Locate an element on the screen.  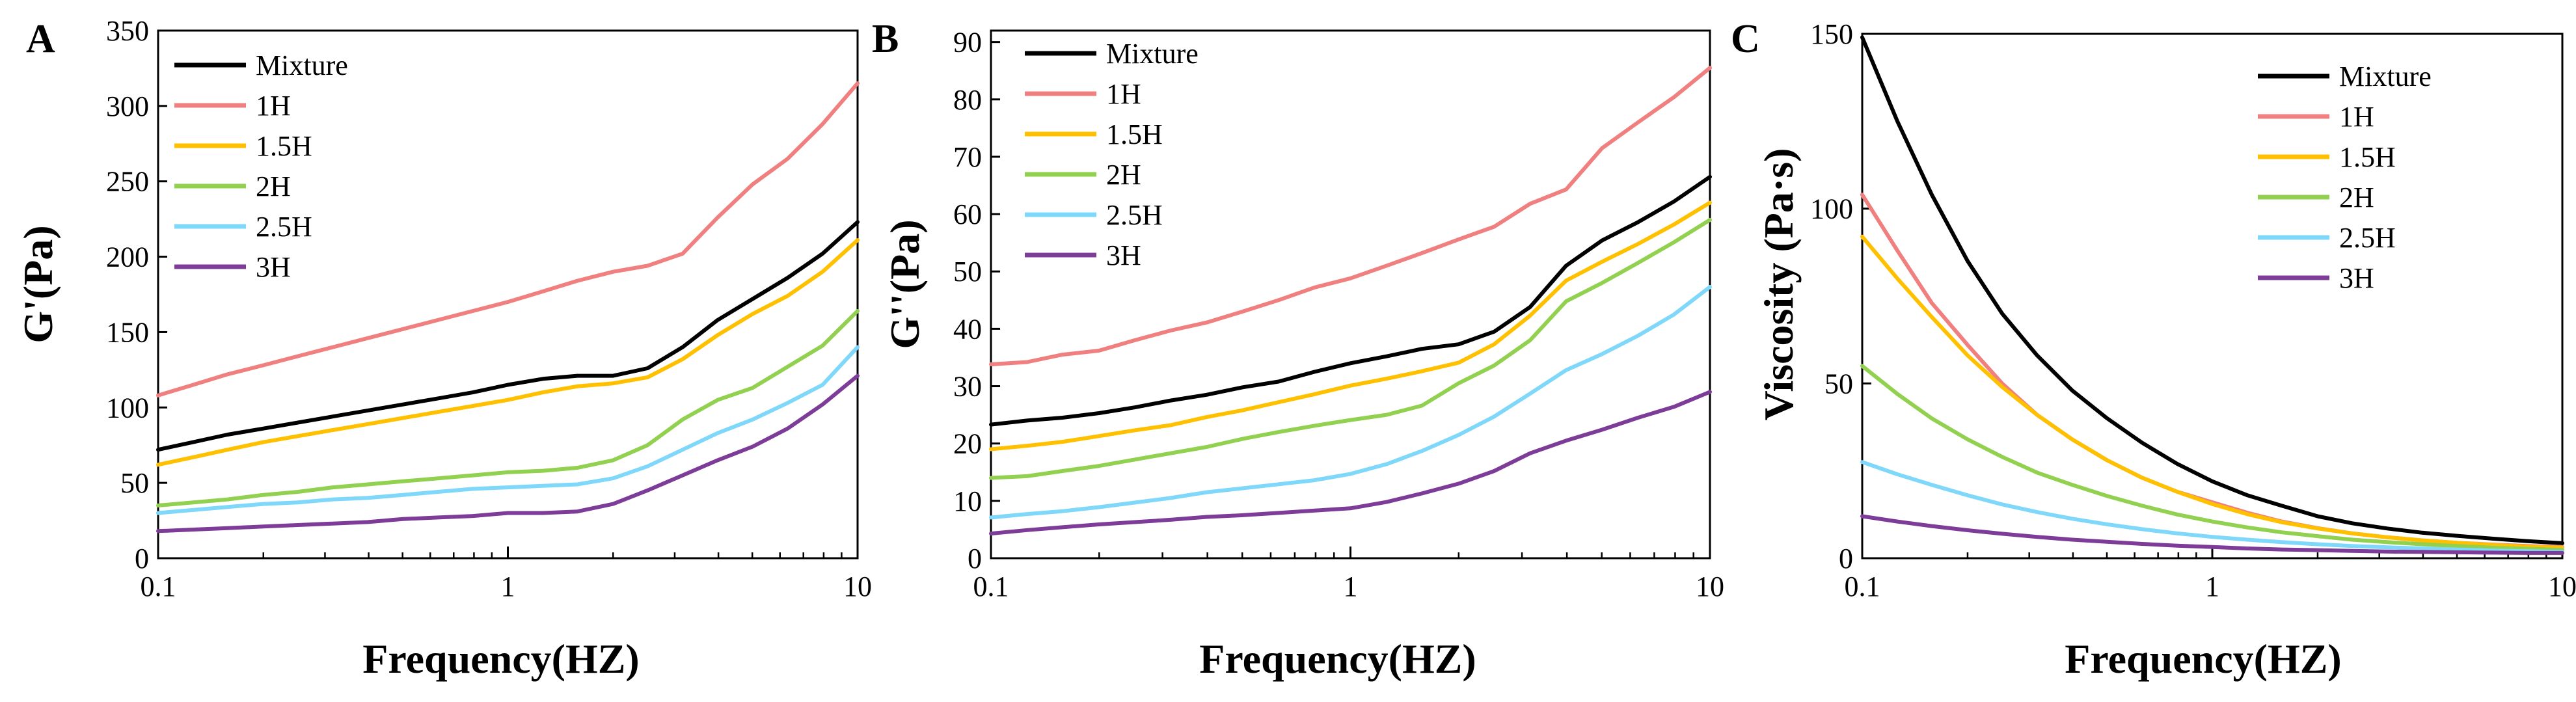
panel-a-legend-label: 1H is located at coordinates (273, 106).